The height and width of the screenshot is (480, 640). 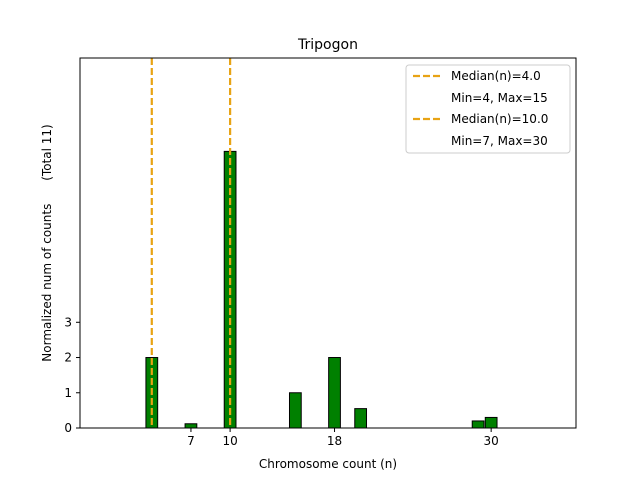 I want to click on y-tick-label-3: 3, so click(x=68, y=322).